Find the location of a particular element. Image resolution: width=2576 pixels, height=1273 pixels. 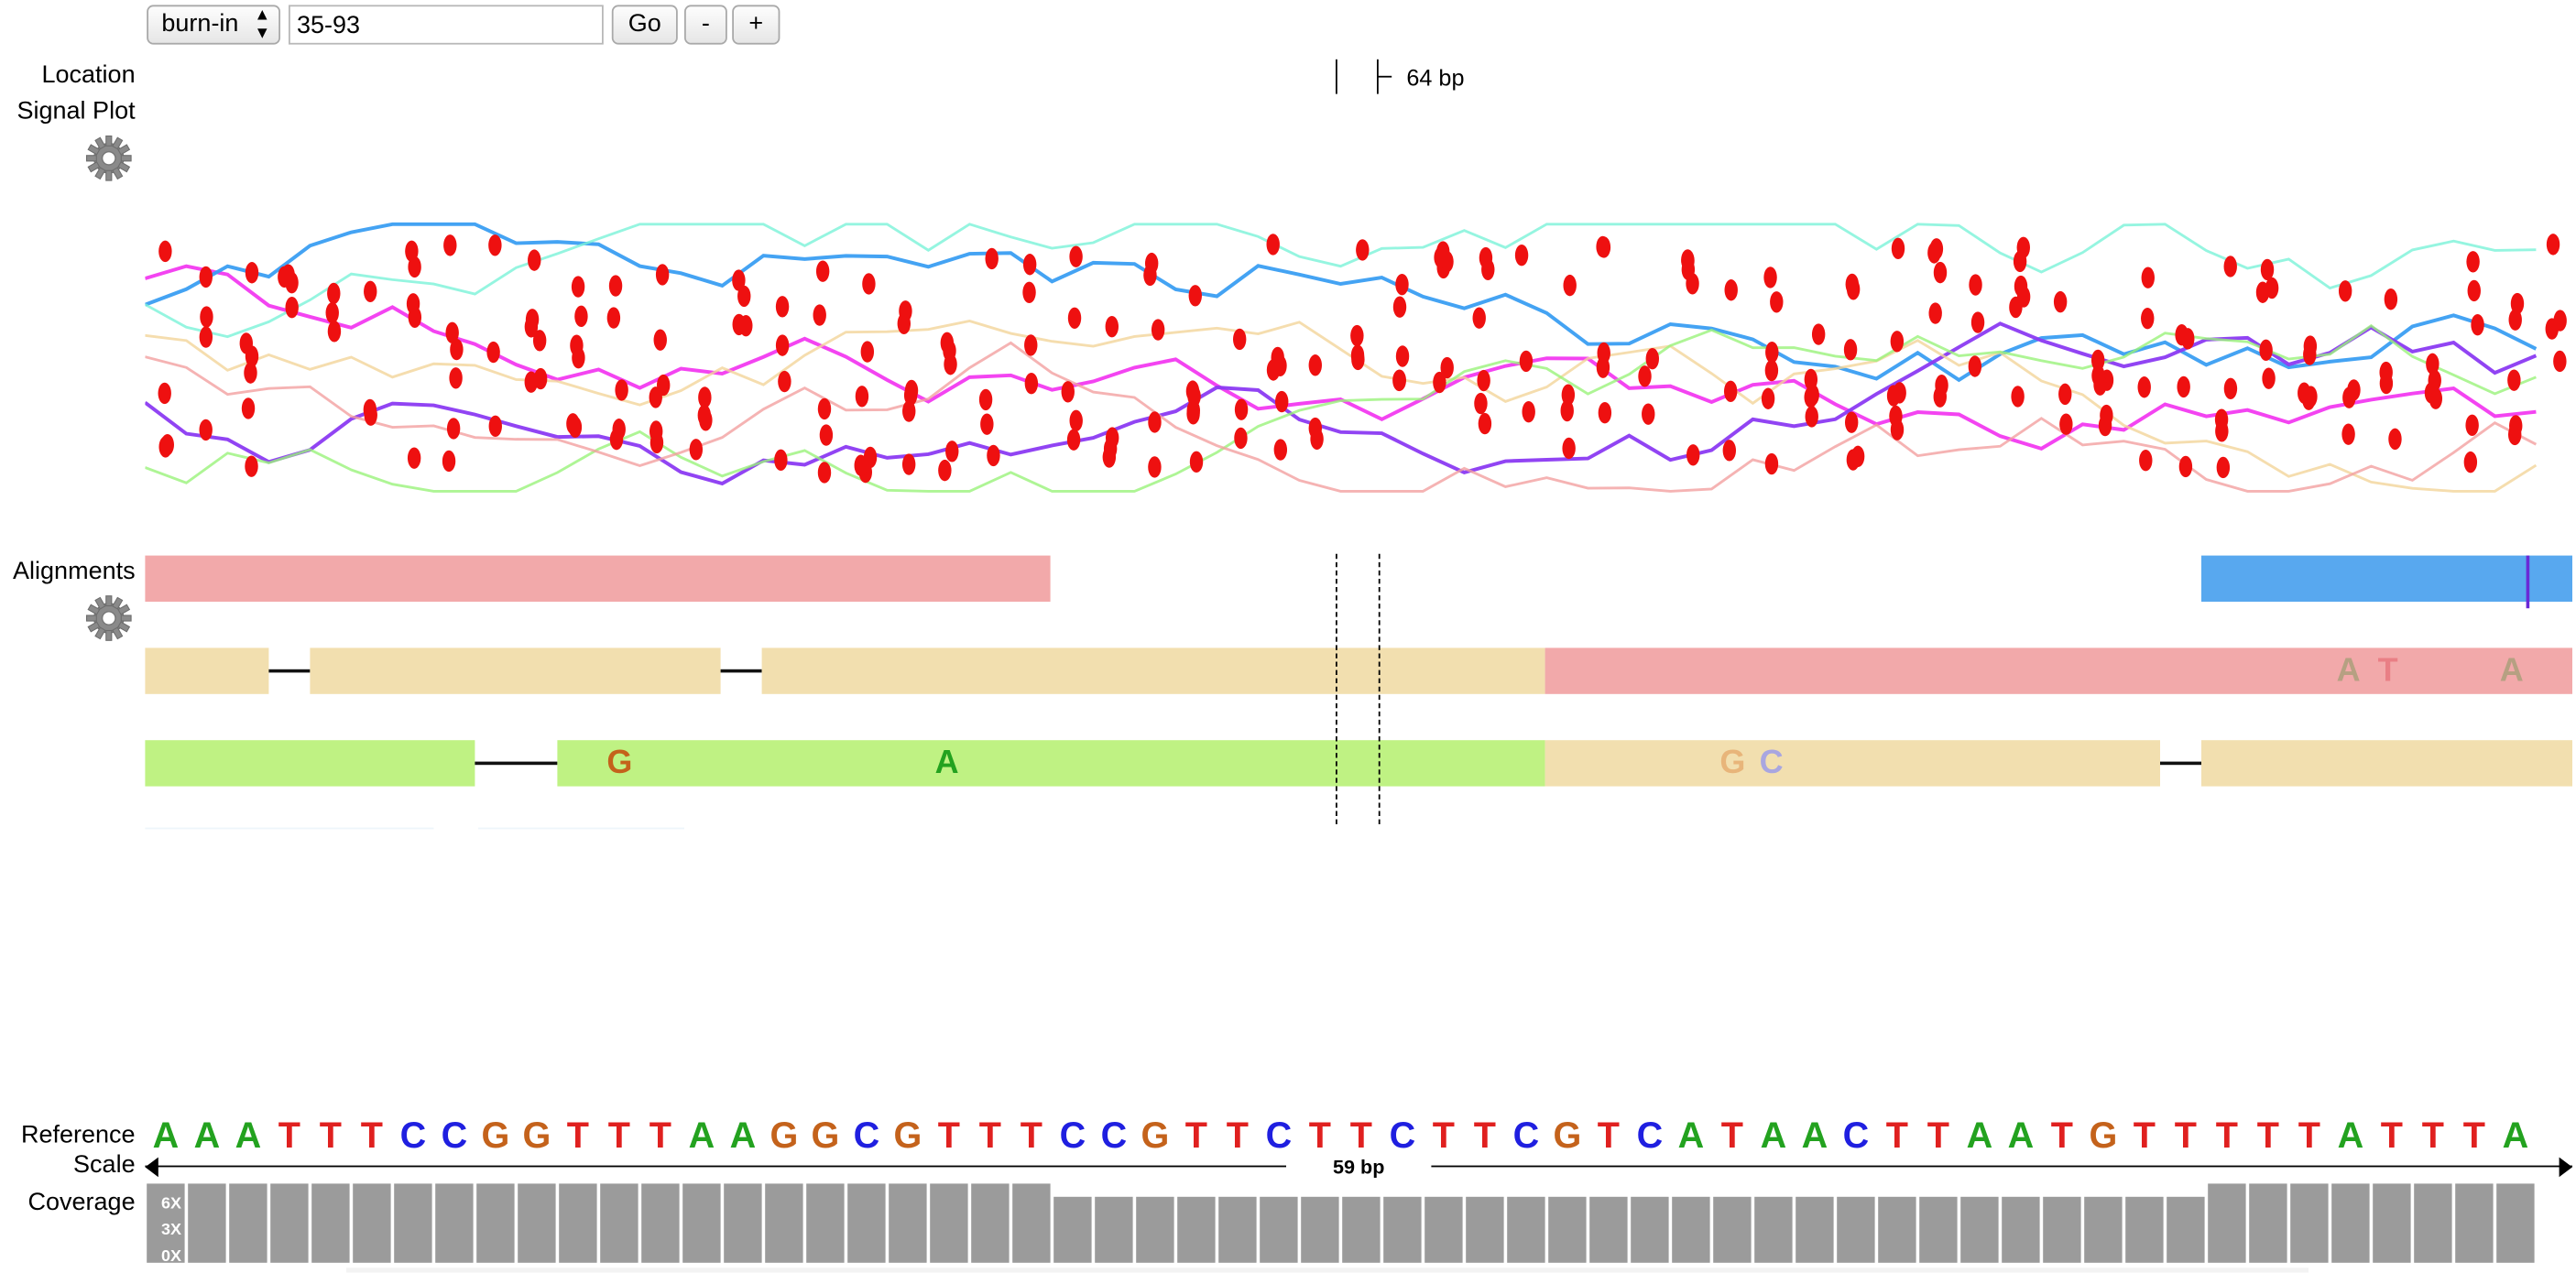

locus-input is located at coordinates (447, 25).